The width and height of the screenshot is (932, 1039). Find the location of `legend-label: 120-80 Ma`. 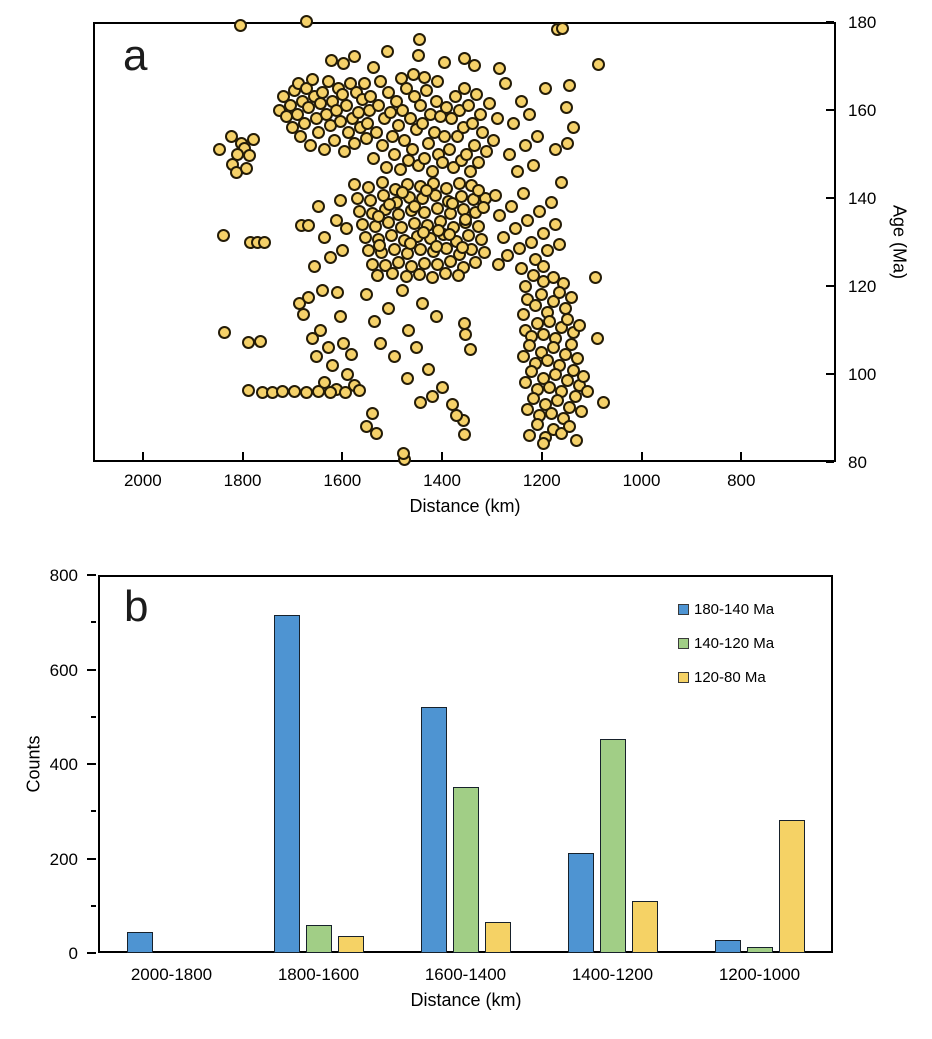

legend-label: 120-80 Ma is located at coordinates (730, 677).